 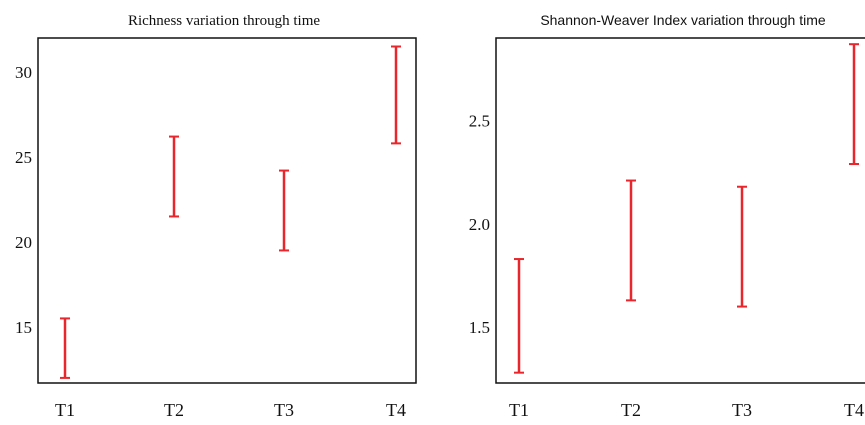 I want to click on shannon-interval-t1, so click(x=519, y=316).